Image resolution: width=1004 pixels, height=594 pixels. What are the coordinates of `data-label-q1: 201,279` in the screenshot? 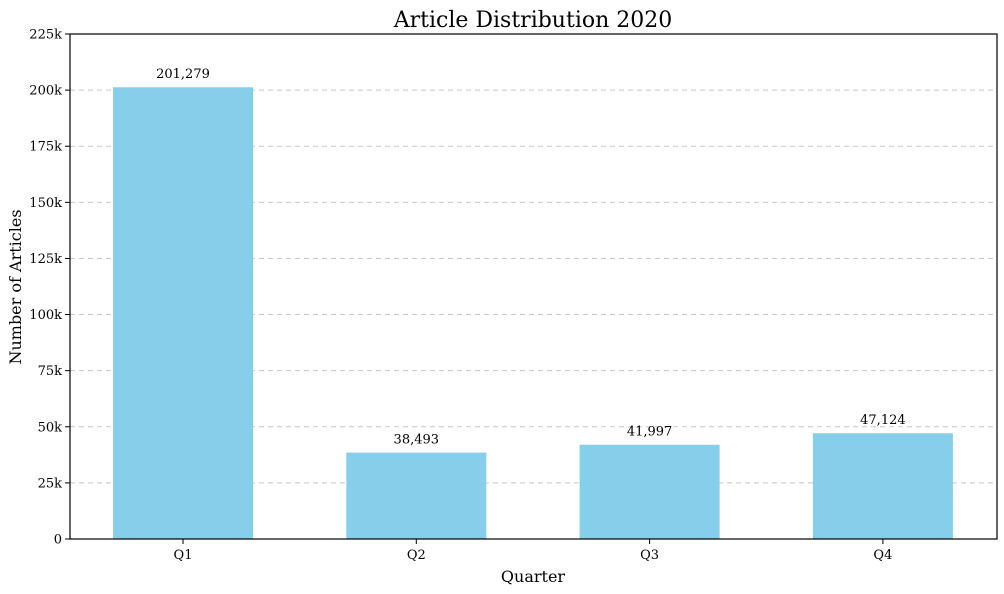 It's located at (183, 74).